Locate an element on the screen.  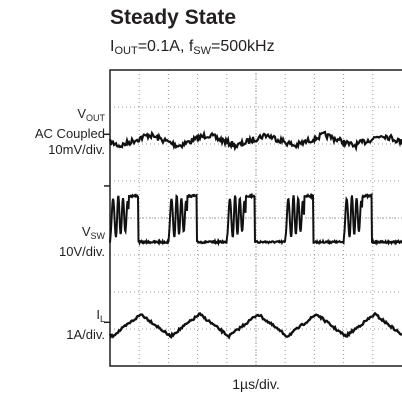
trace-vsw is located at coordinates (255, 219).